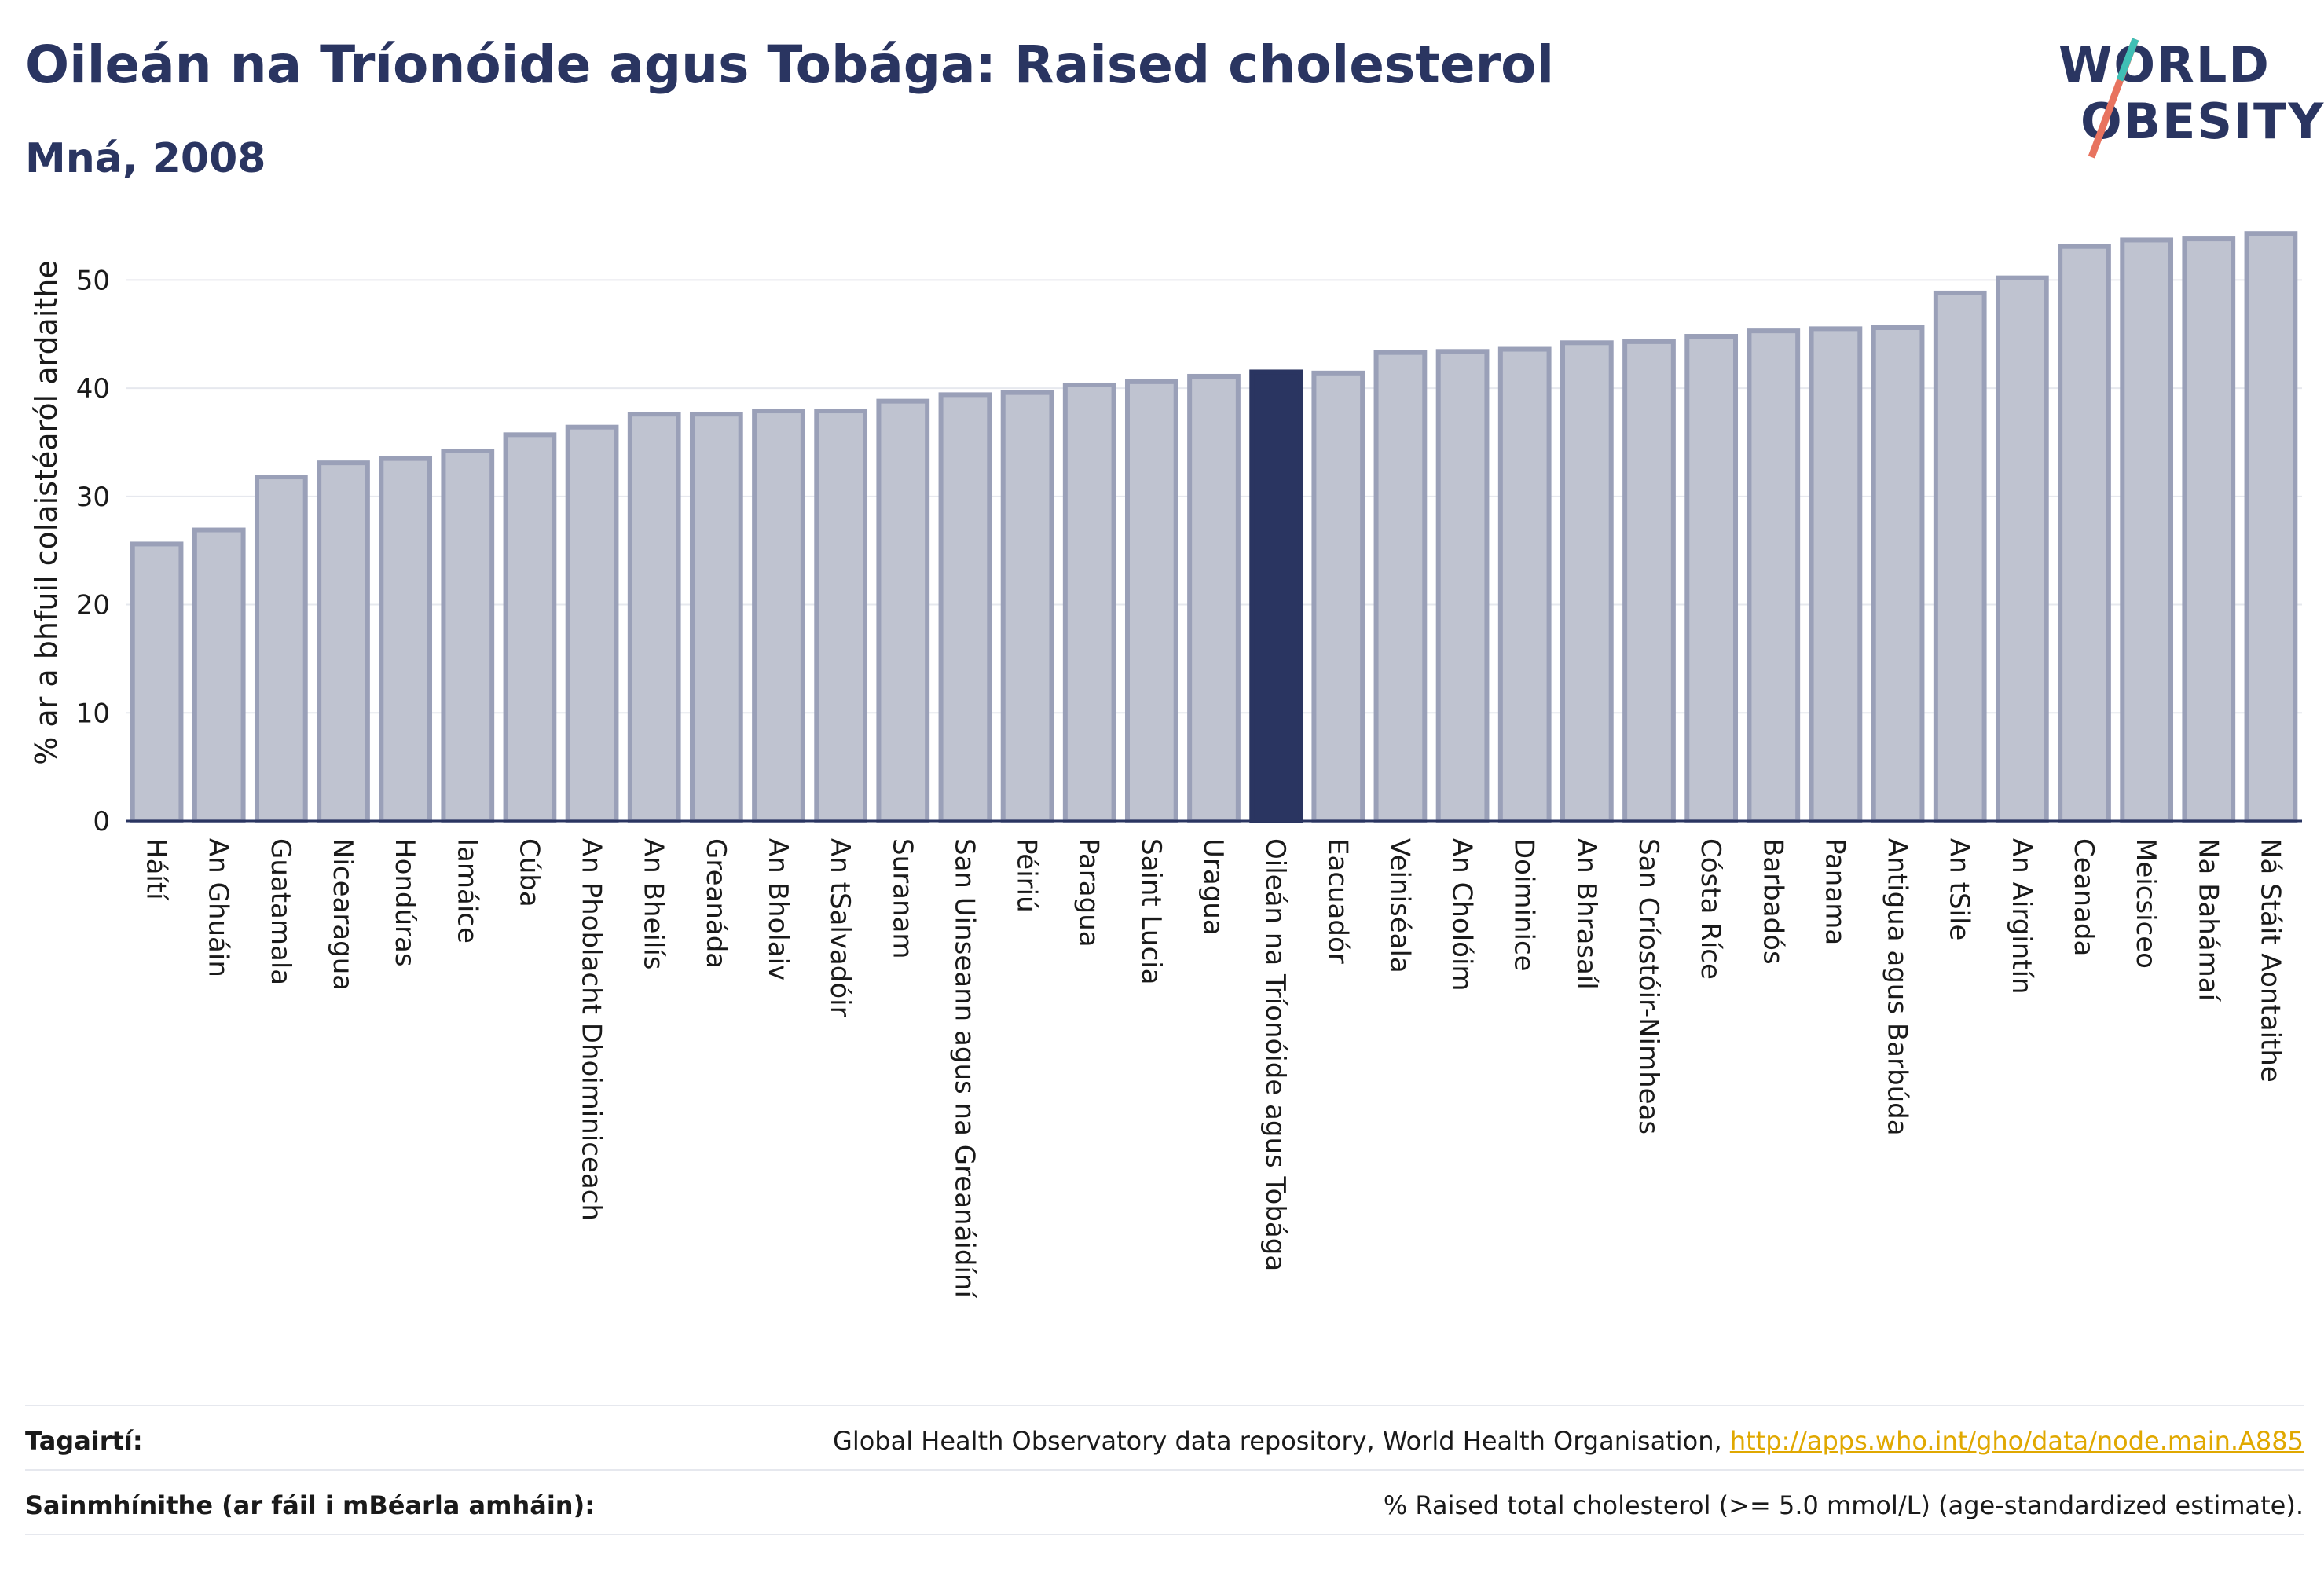 The width and height of the screenshot is (2324, 1576). Describe the element at coordinates (342, 914) in the screenshot. I see `x-tick-label: Nicearagua` at that location.